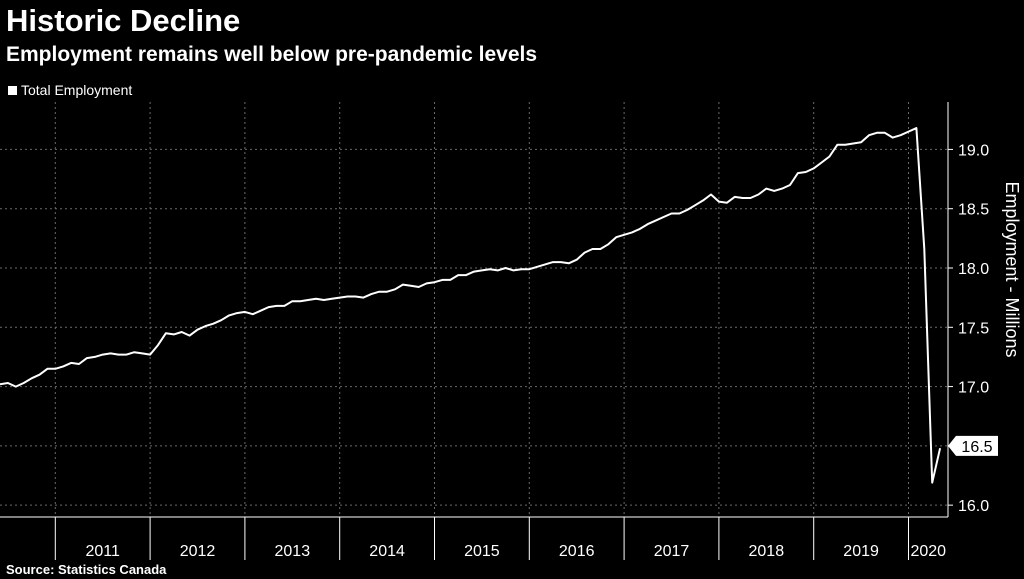 This screenshot has height=579, width=1024. I want to click on legend: Total Employment, so click(70, 90).